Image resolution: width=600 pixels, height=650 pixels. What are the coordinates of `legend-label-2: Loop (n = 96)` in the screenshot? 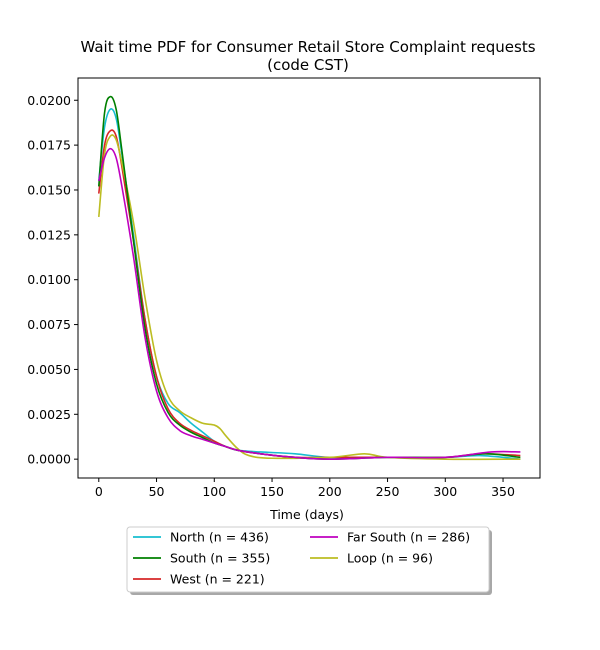 It's located at (390, 558).